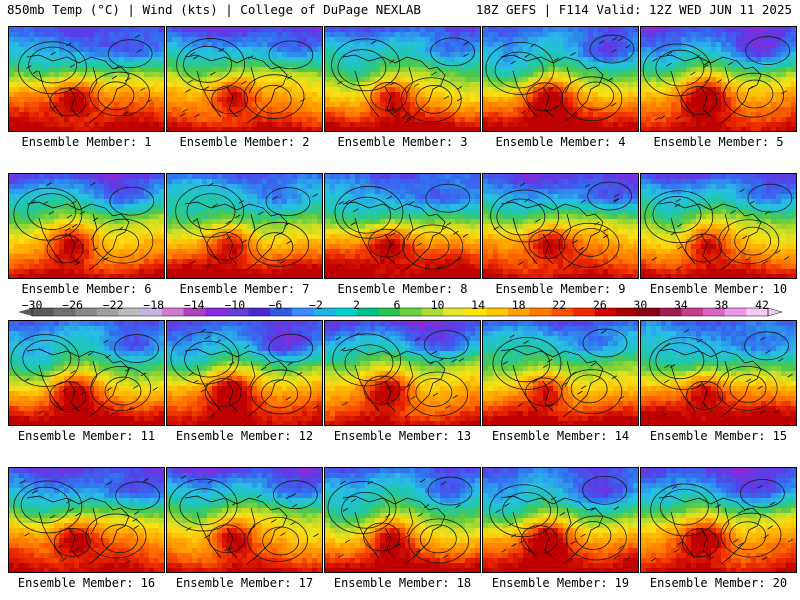 The width and height of the screenshot is (800, 600). I want to click on colorbar-tick-label: −30, so click(32, 305).